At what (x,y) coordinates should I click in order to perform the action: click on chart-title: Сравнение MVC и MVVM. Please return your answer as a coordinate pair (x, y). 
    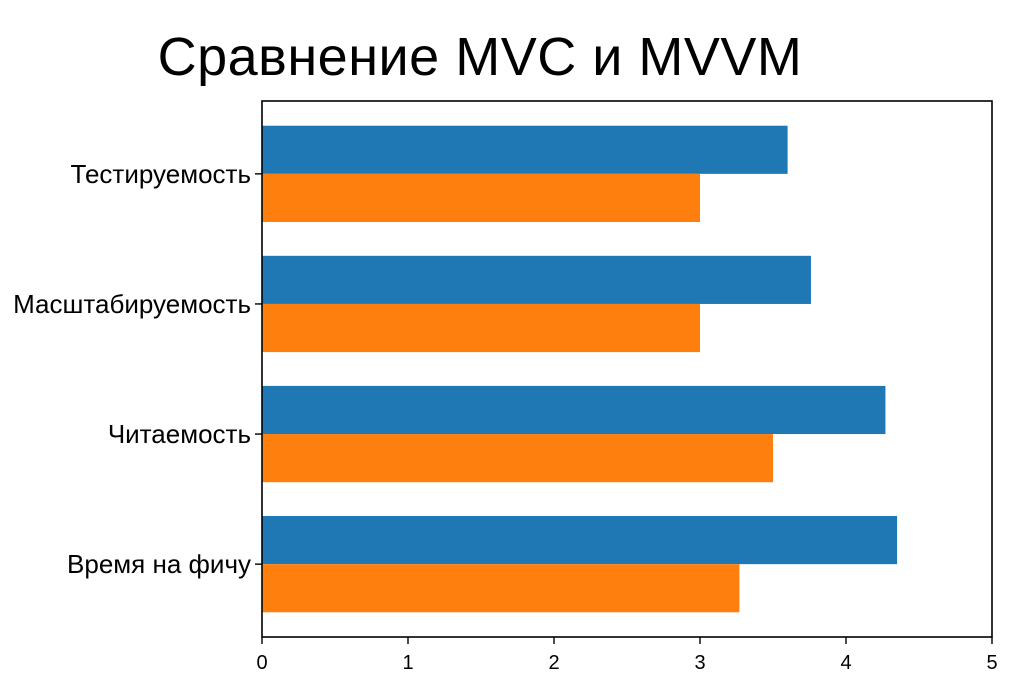
    Looking at the image, I should click on (480, 57).